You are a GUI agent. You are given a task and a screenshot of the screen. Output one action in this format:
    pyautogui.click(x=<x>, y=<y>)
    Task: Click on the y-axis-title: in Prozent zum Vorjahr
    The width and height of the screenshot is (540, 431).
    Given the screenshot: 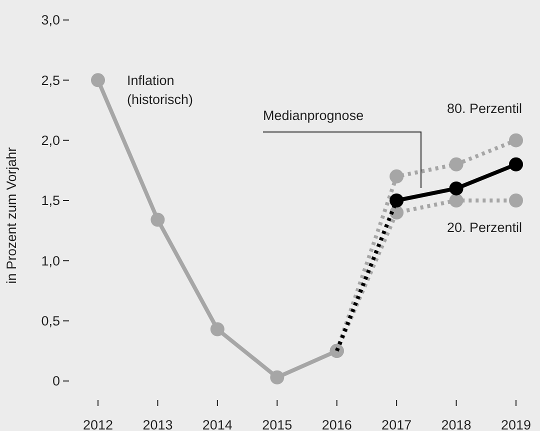 What is the action you would take?
    pyautogui.click(x=11, y=215)
    